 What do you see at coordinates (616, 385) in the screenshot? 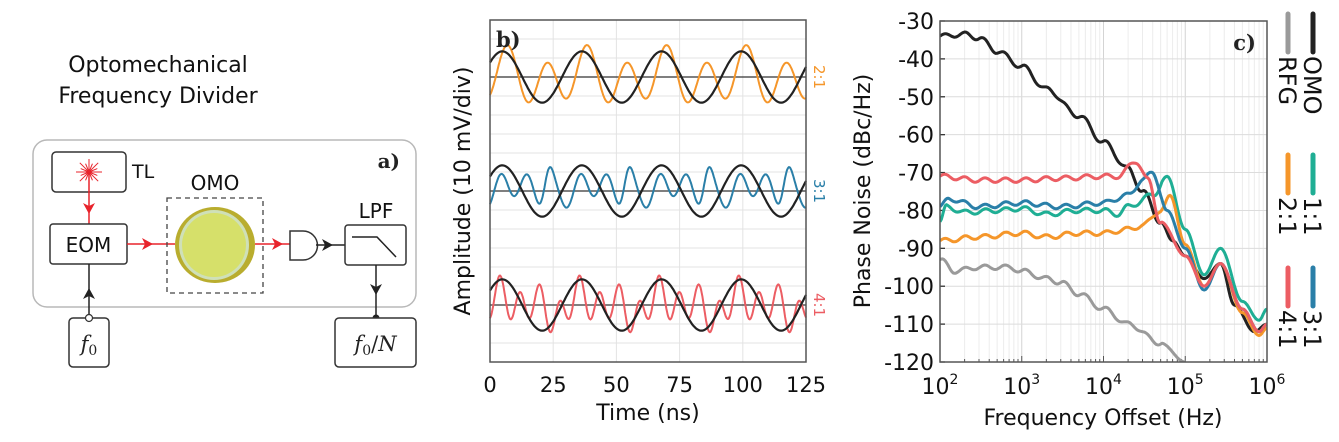
I see `x-tick-label: 50` at bounding box center [616, 385].